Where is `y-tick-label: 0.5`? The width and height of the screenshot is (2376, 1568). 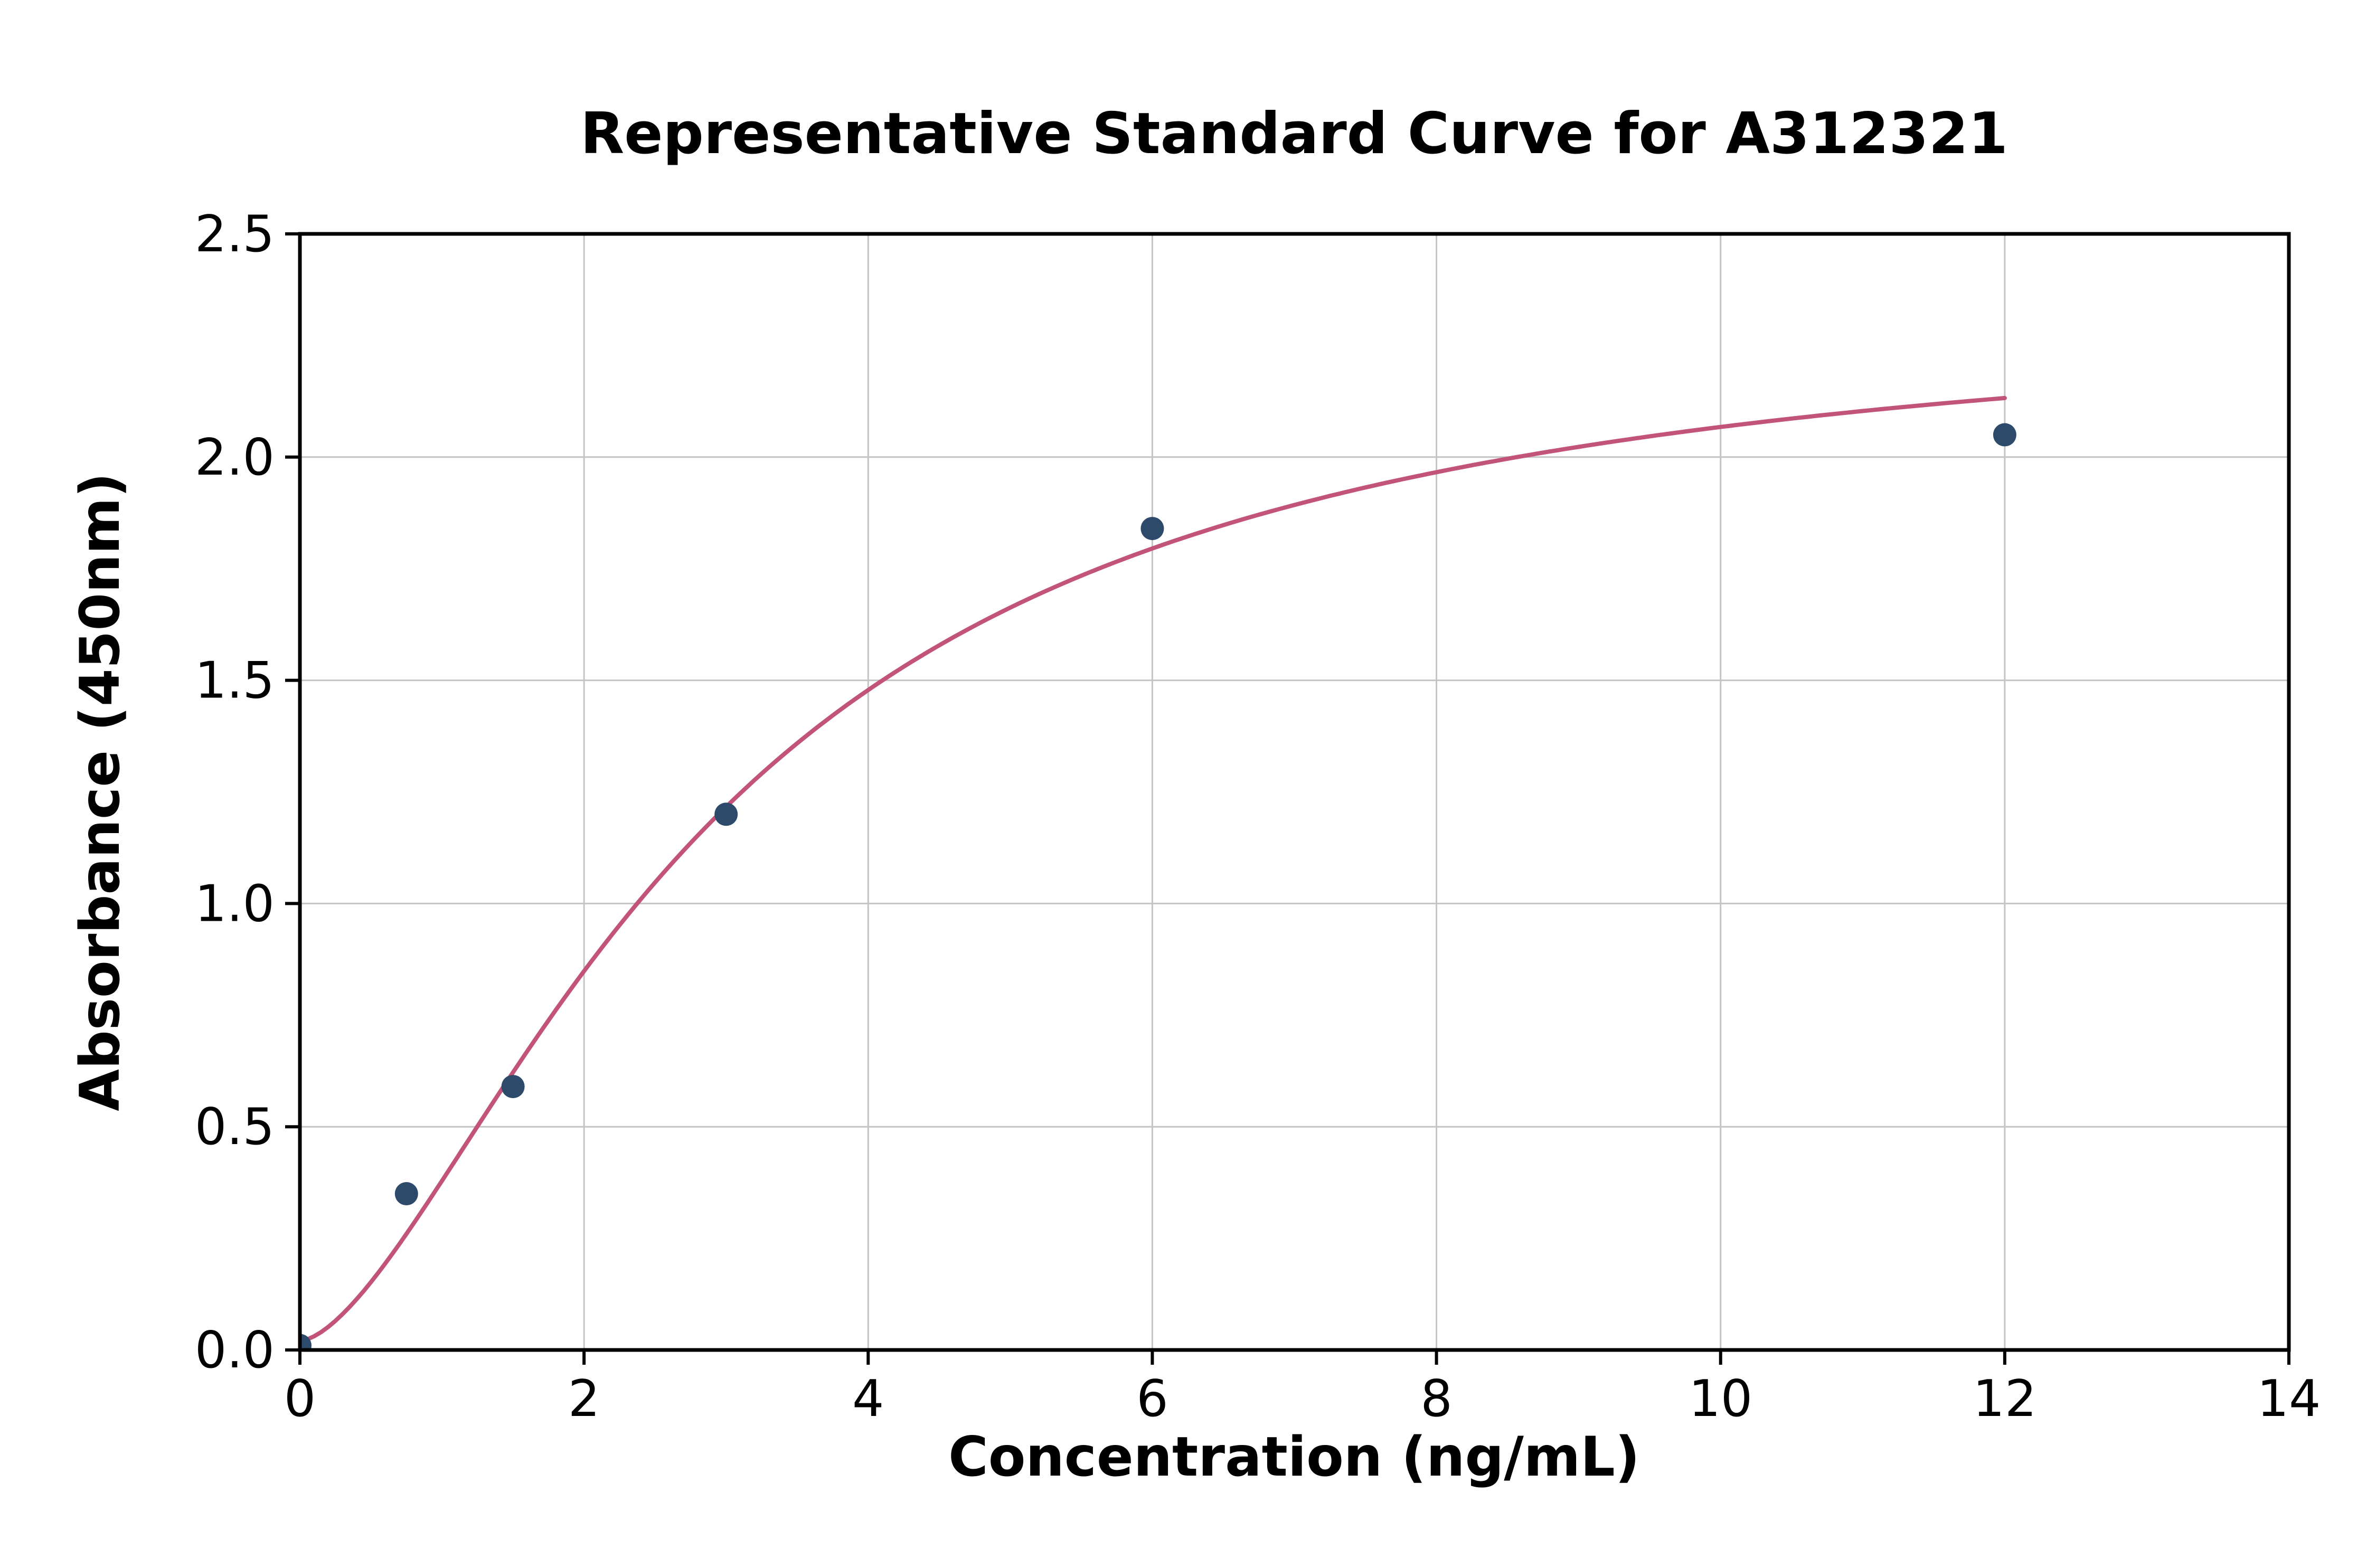
y-tick-label: 0.5 is located at coordinates (235, 1127).